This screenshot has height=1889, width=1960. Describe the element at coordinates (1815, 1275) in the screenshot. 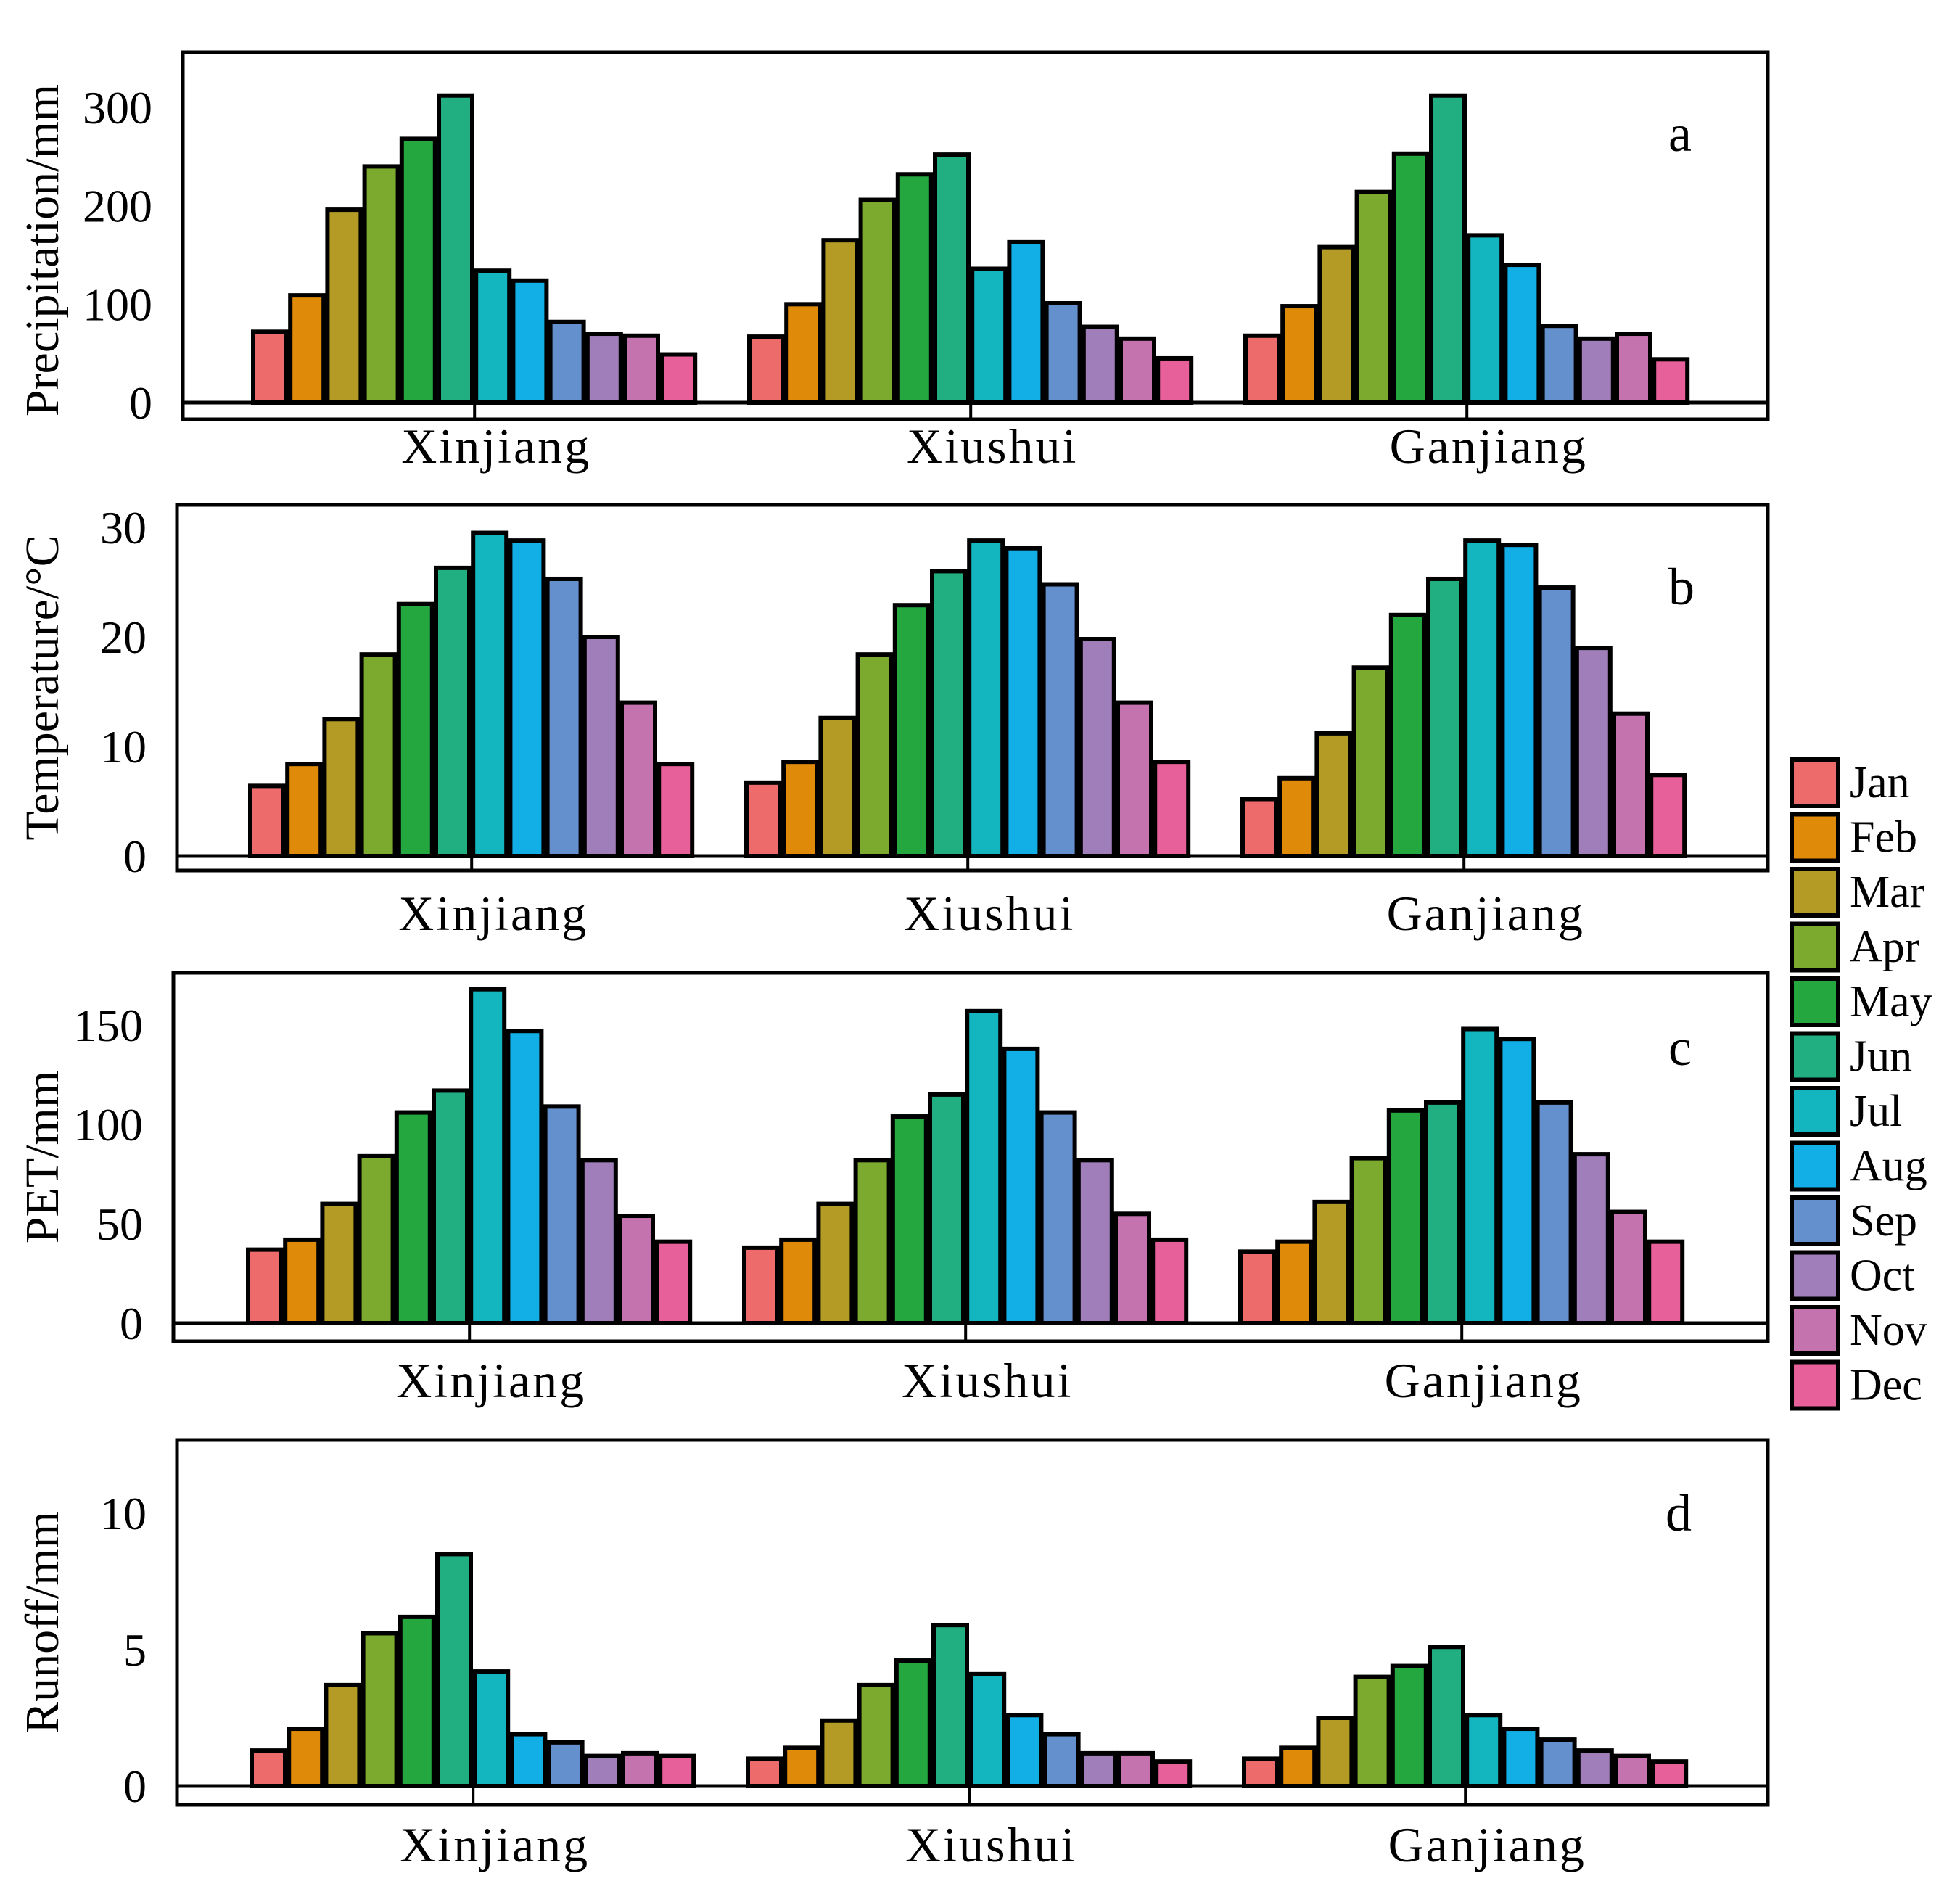

I see `legend-swatch-oct` at that location.